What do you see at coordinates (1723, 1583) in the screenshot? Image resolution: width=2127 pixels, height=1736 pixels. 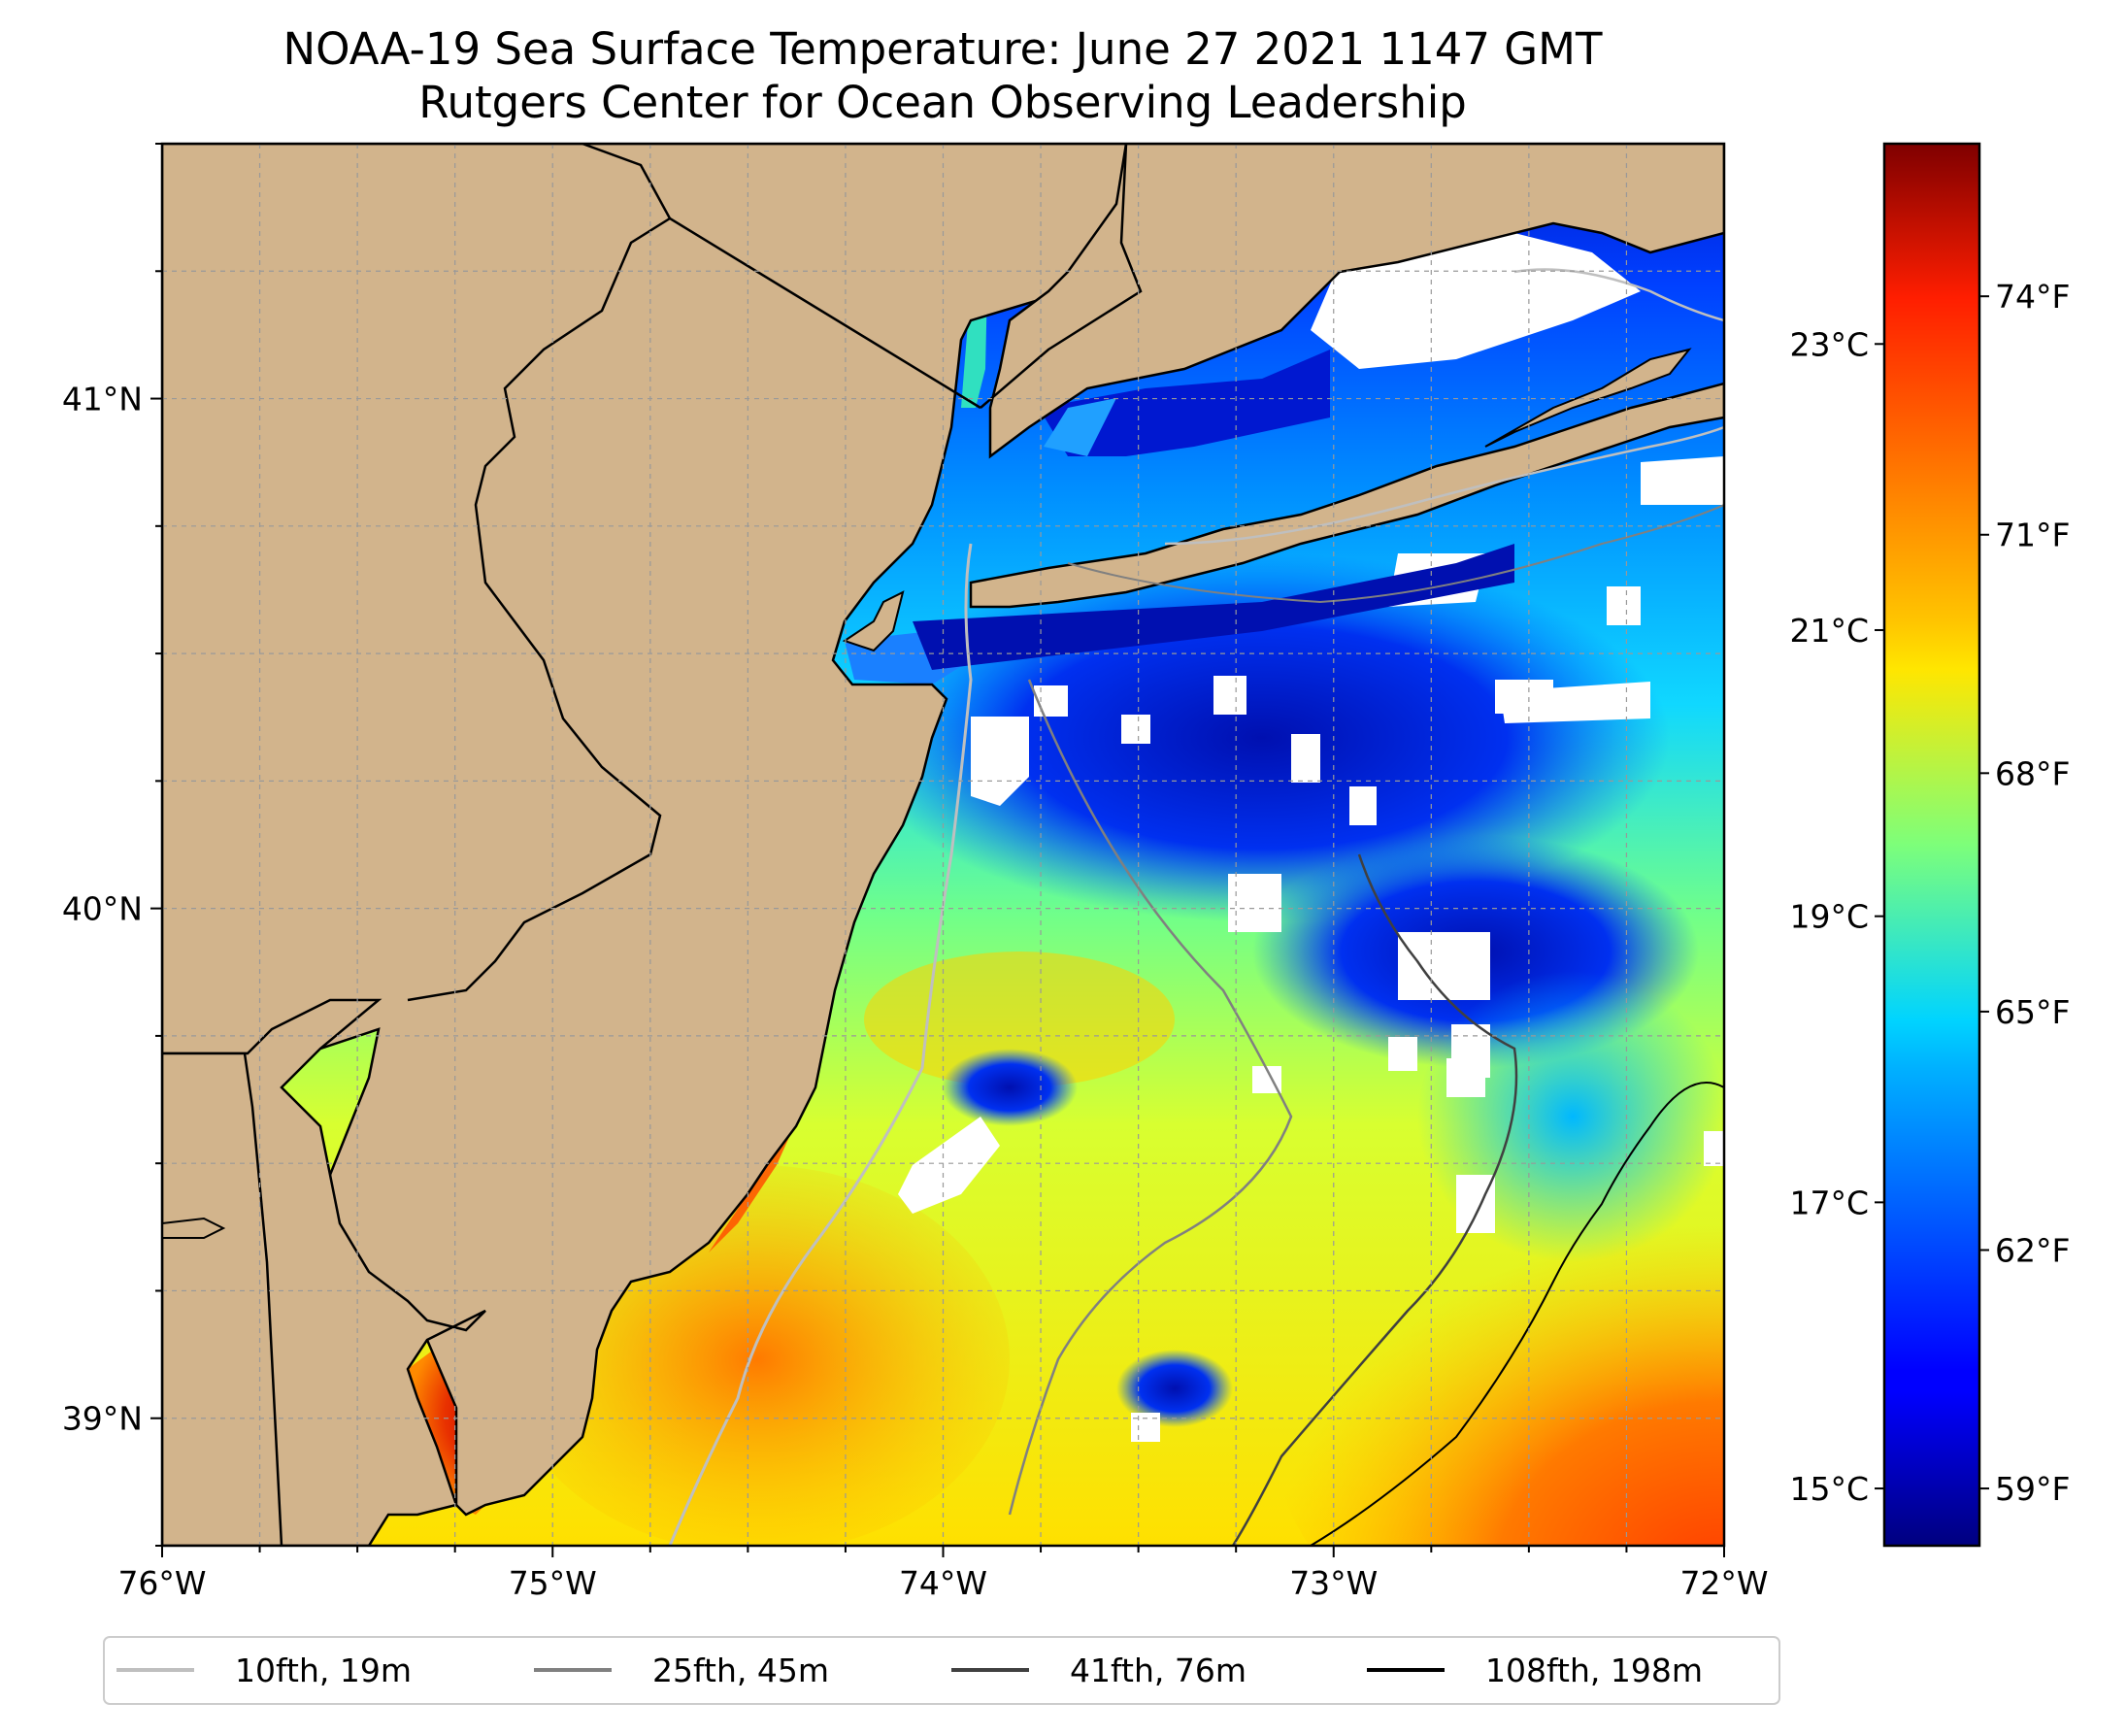 I see `lon-tick-label: 72°W` at bounding box center [1723, 1583].